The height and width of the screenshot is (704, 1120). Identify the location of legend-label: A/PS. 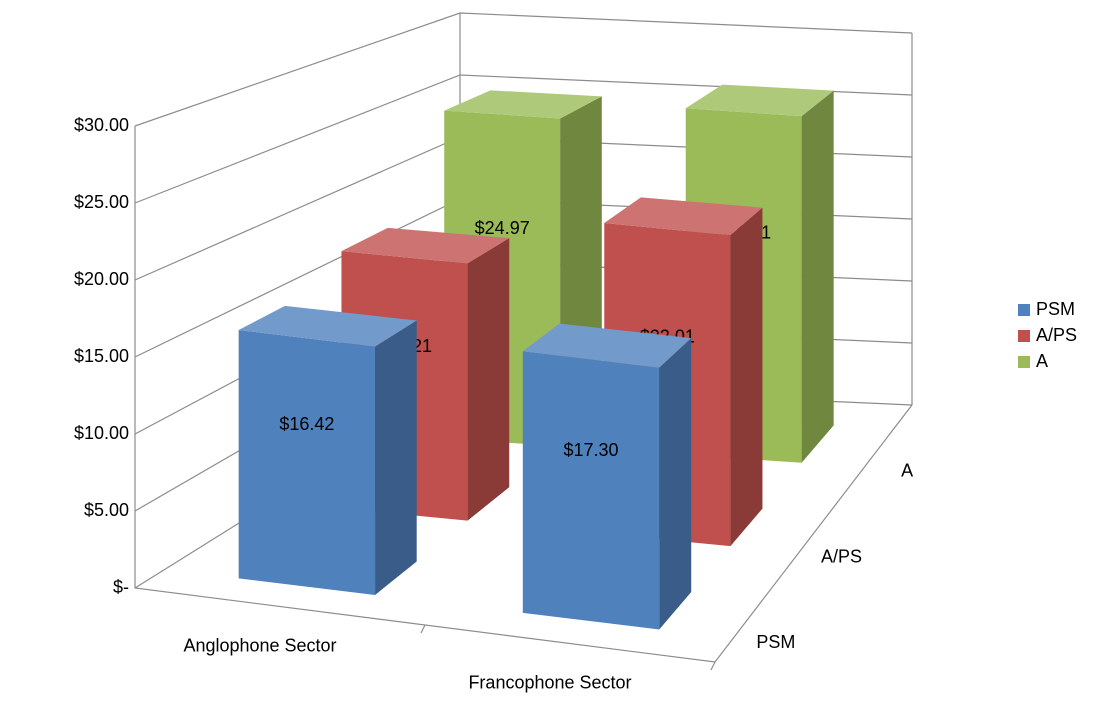
(1056, 335).